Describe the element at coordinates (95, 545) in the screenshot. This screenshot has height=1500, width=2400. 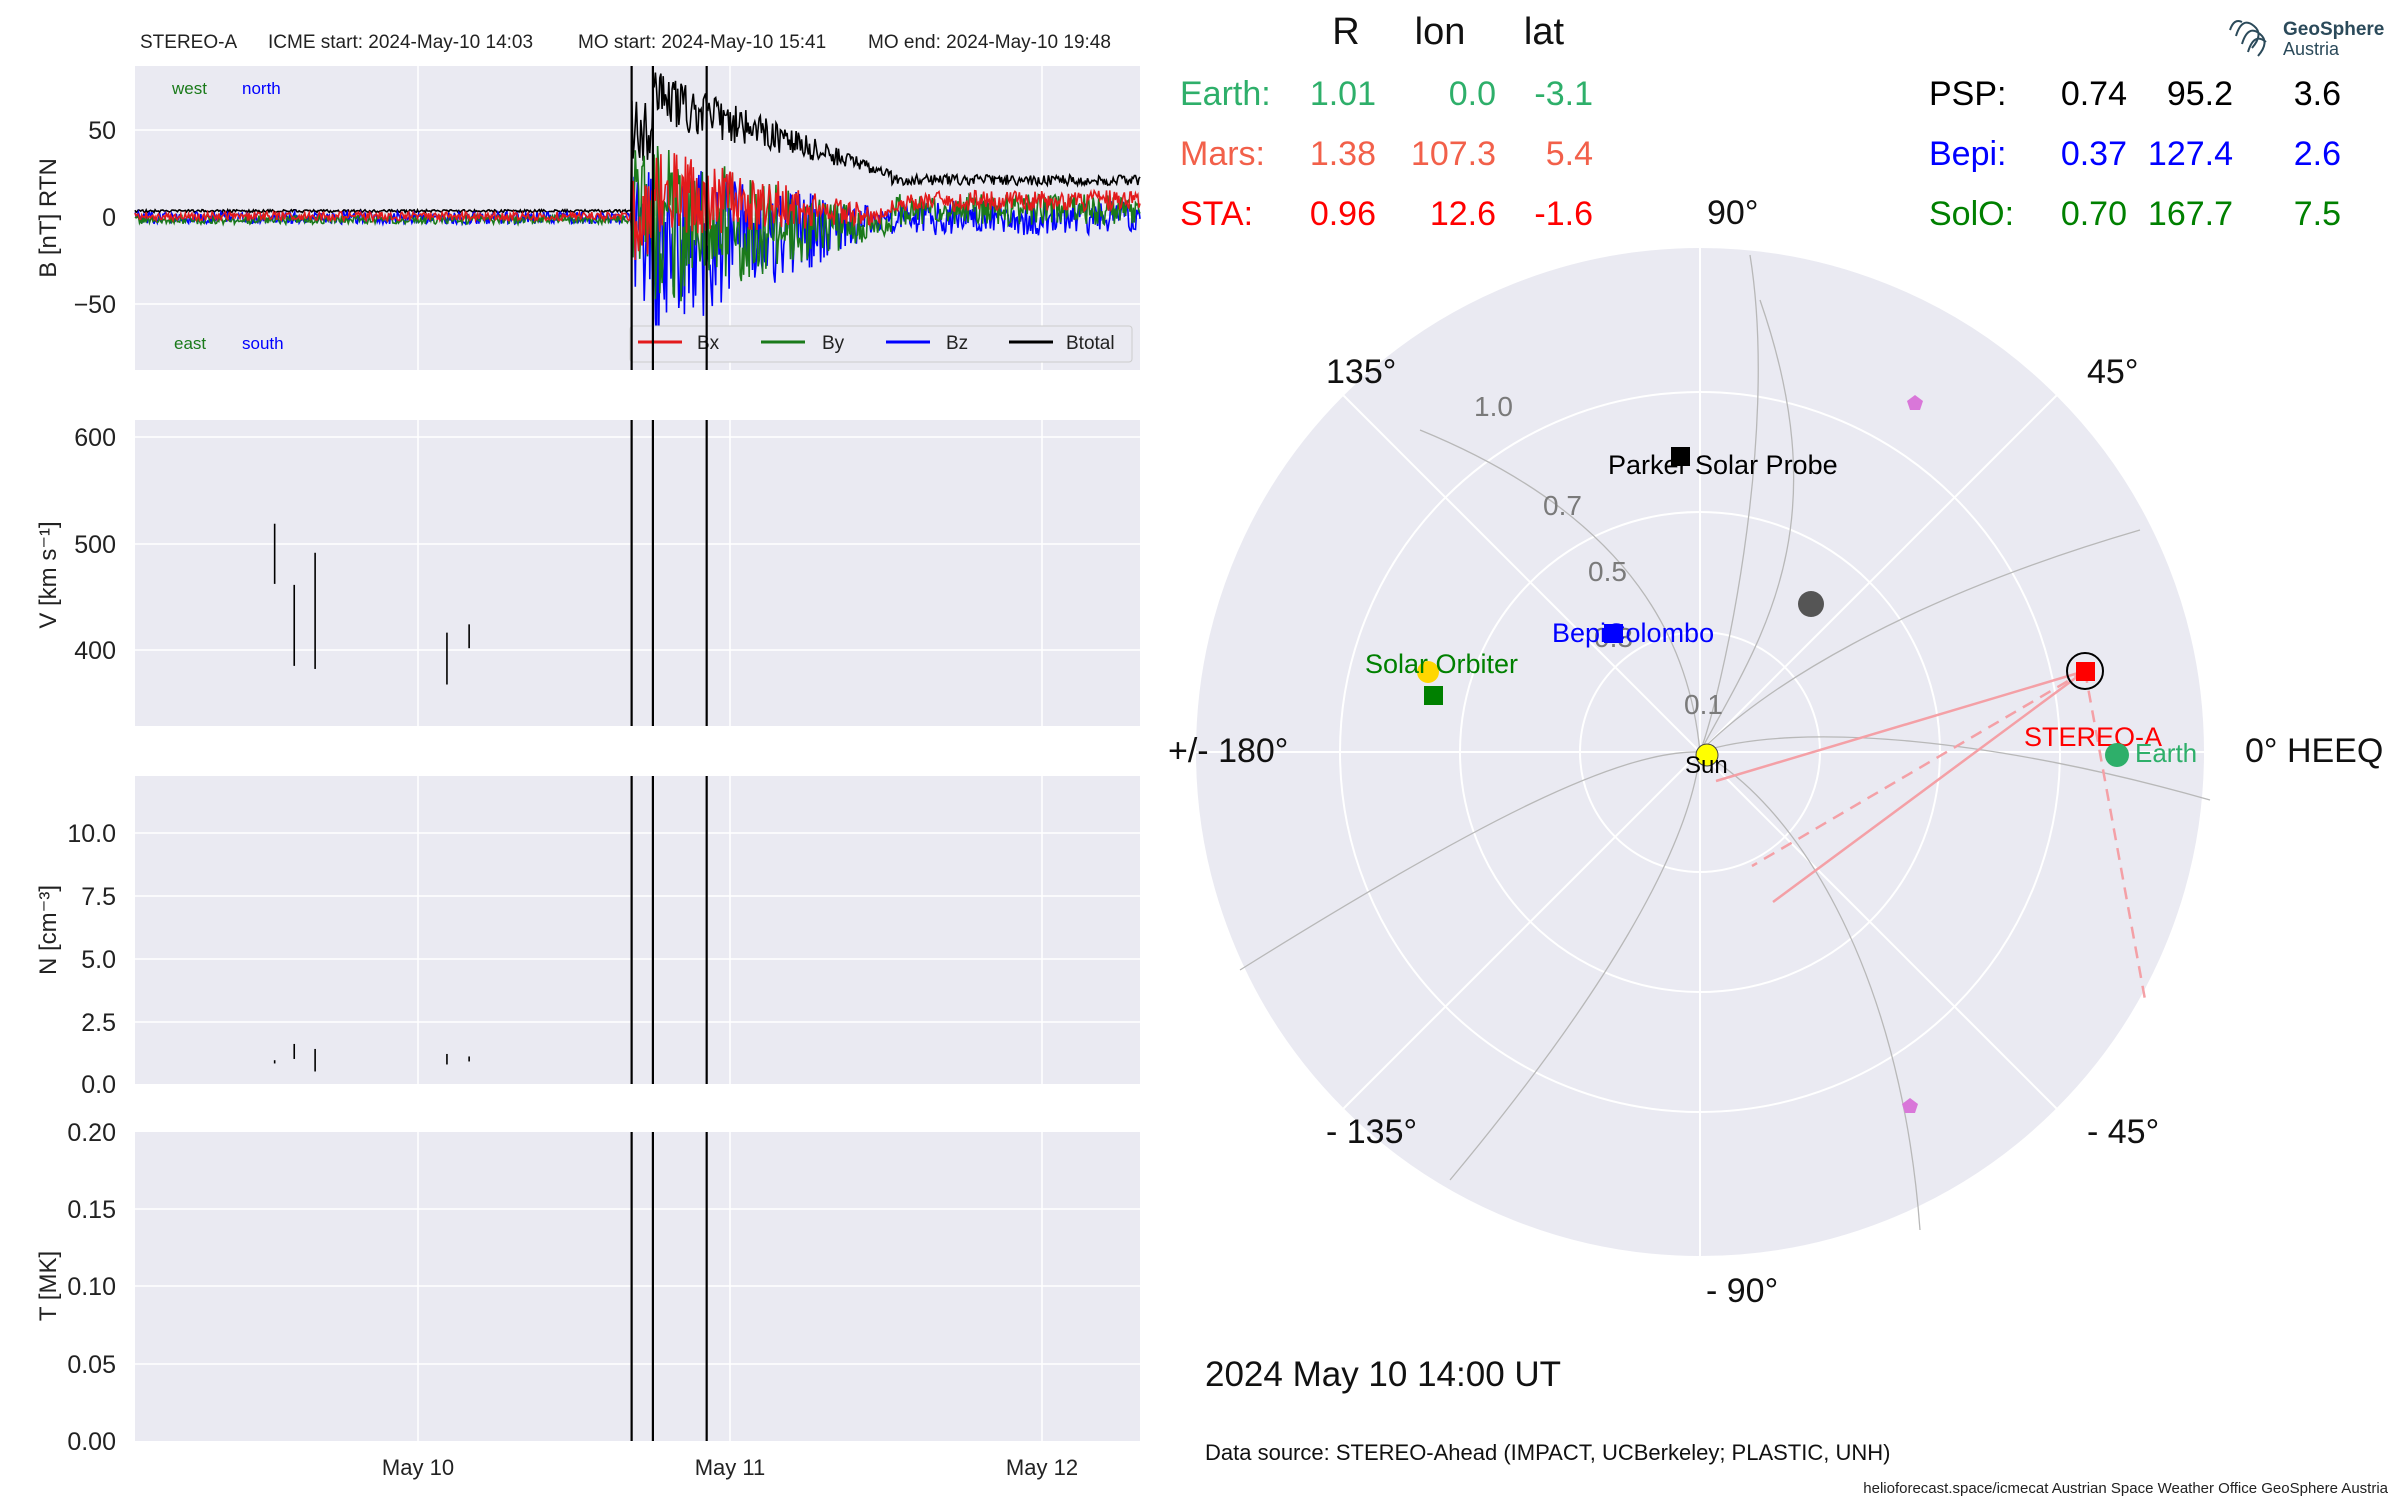
I see `v-ytick-500: 500` at that location.